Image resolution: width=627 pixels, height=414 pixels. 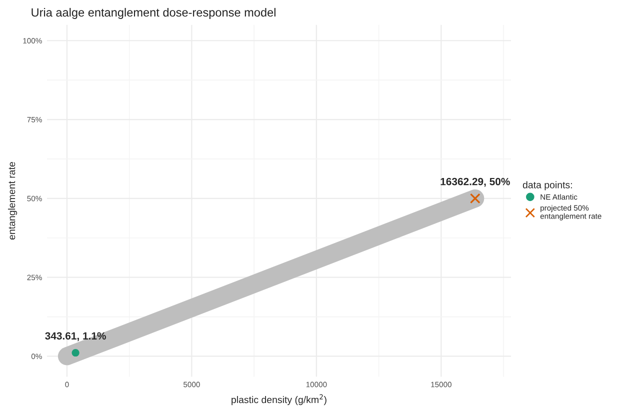 I want to click on chart-title: Uria aalge entanglement dose-response model, so click(x=154, y=13).